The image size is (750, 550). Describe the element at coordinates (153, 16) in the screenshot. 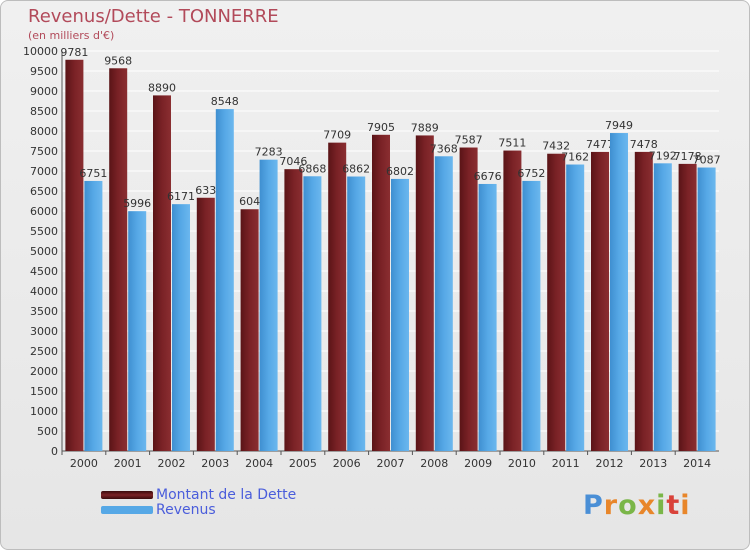

I see `chart-title: Revenus/Dette - TONNERRE` at that location.